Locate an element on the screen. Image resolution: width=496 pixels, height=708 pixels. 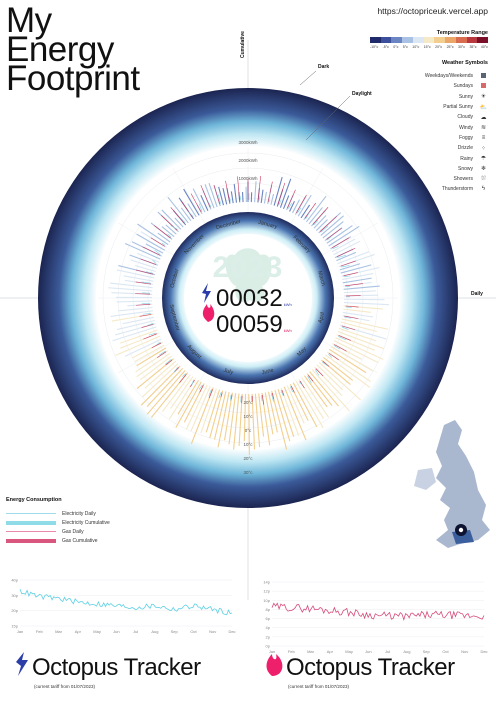
temperature-tick: 15°c is located at coordinates (427, 47).